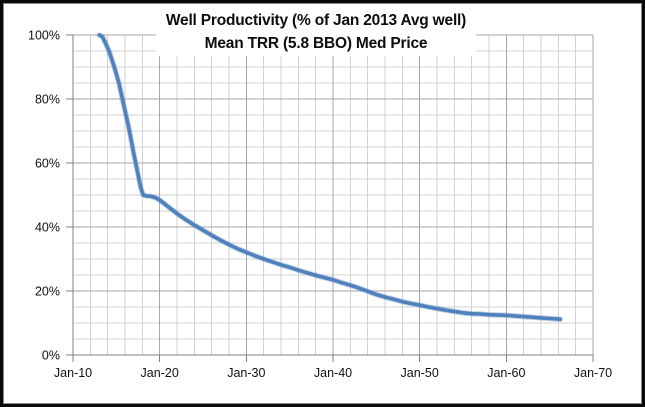 The image size is (645, 407). Describe the element at coordinates (47, 228) in the screenshot. I see `y-tick-label: 40%` at that location.